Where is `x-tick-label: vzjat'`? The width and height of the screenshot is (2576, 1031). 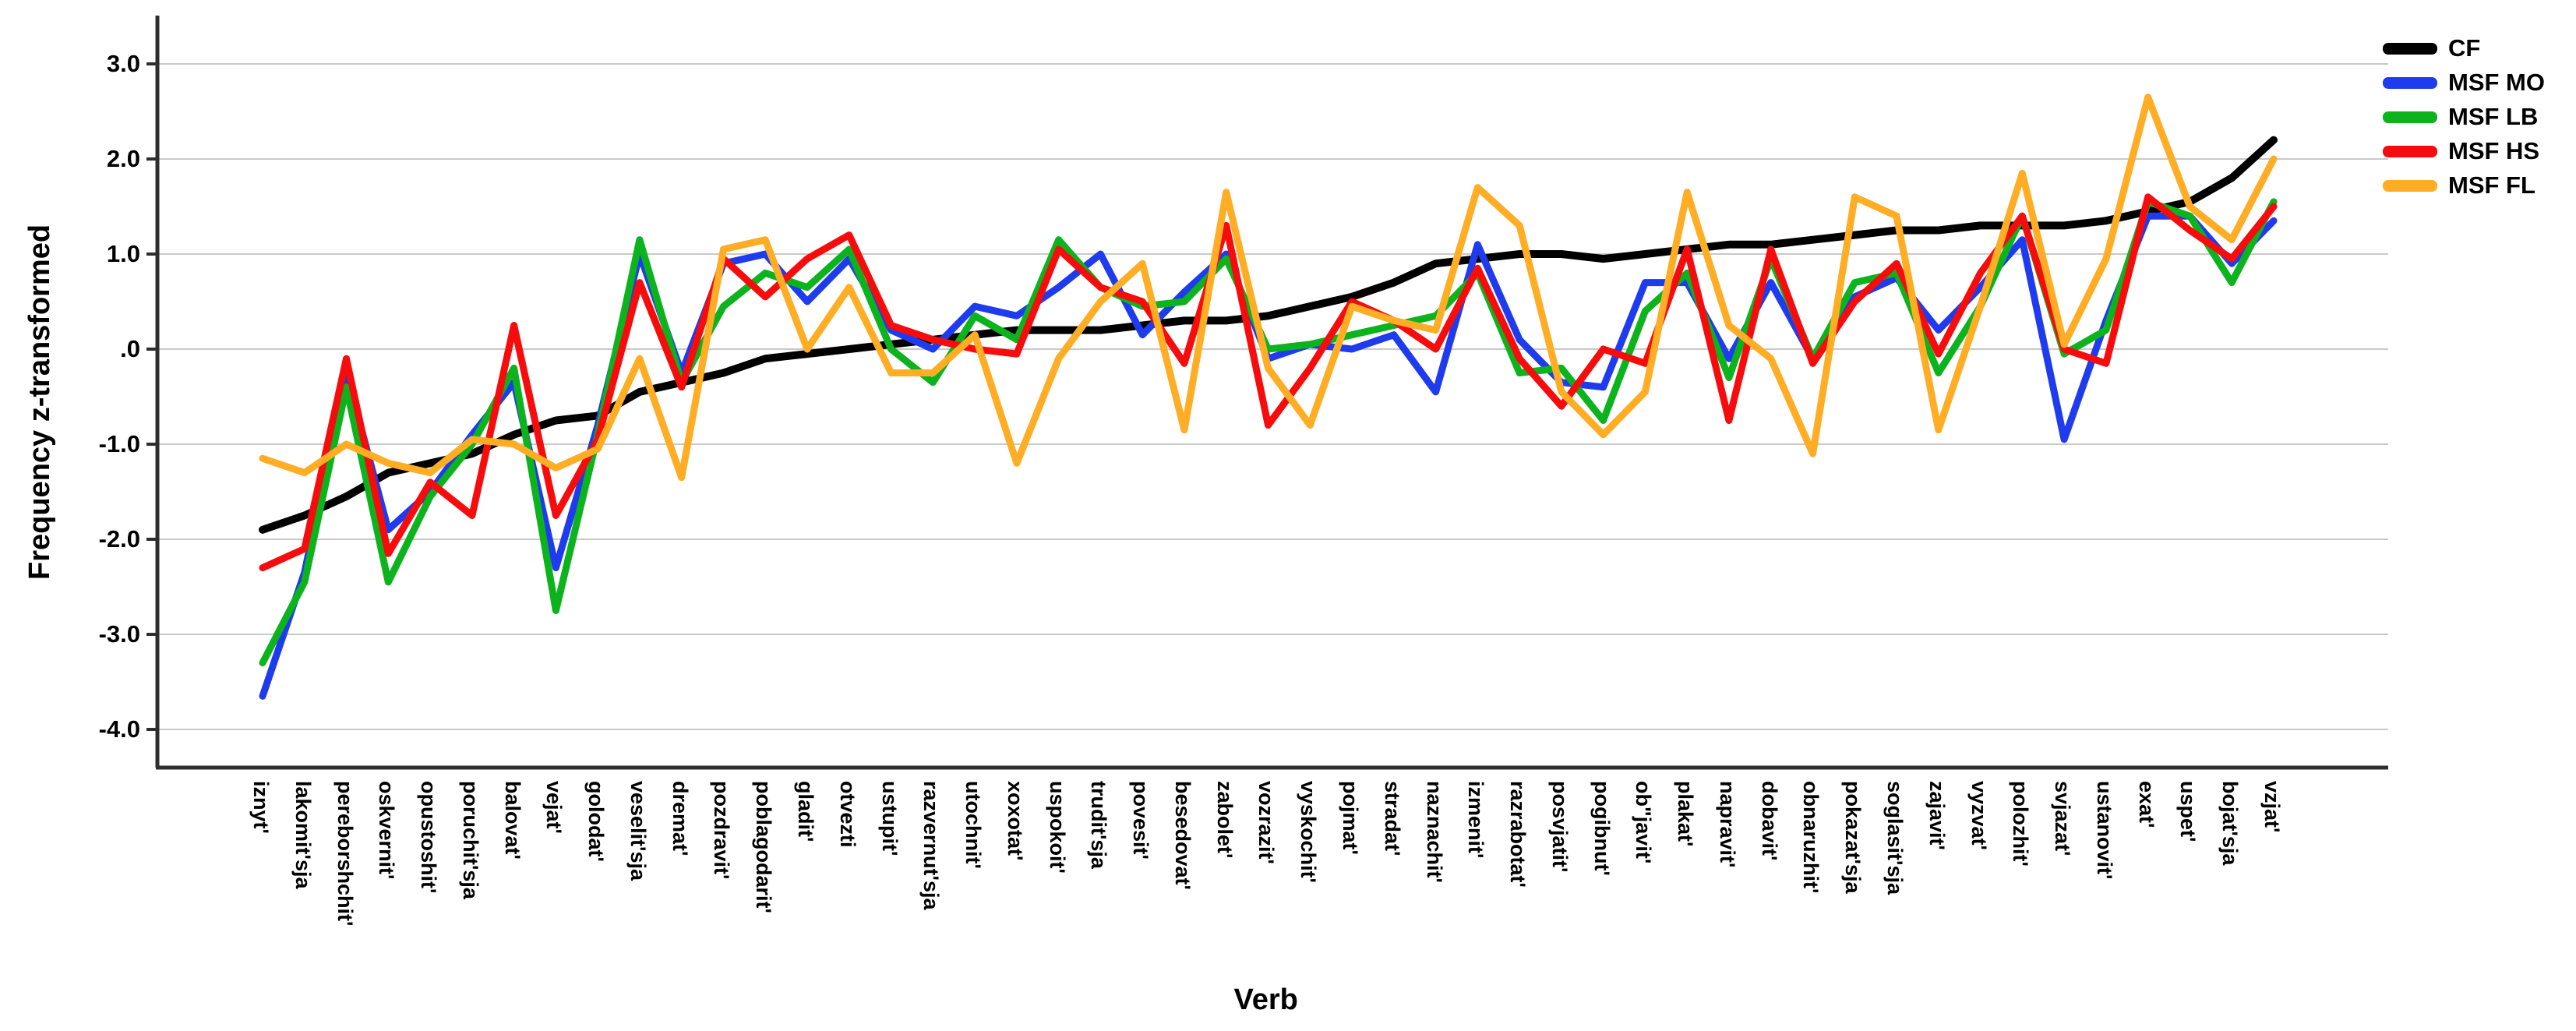 x-tick-label: vzjat' is located at coordinates (2272, 807).